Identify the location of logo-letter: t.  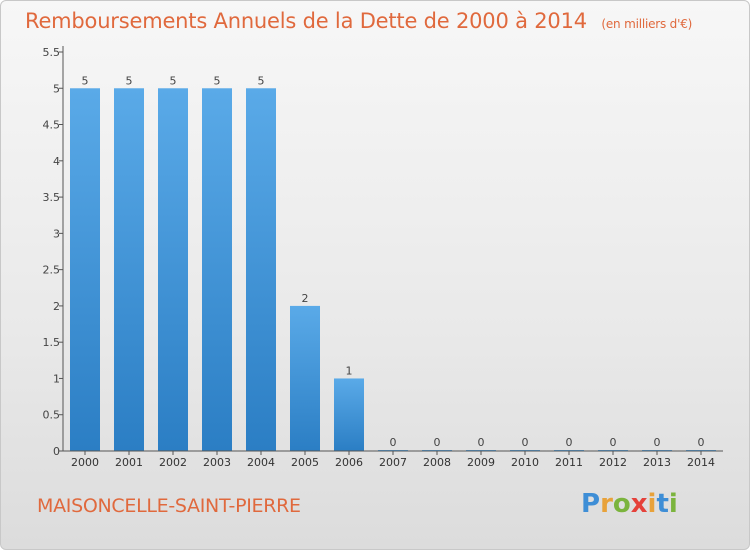
(662, 504).